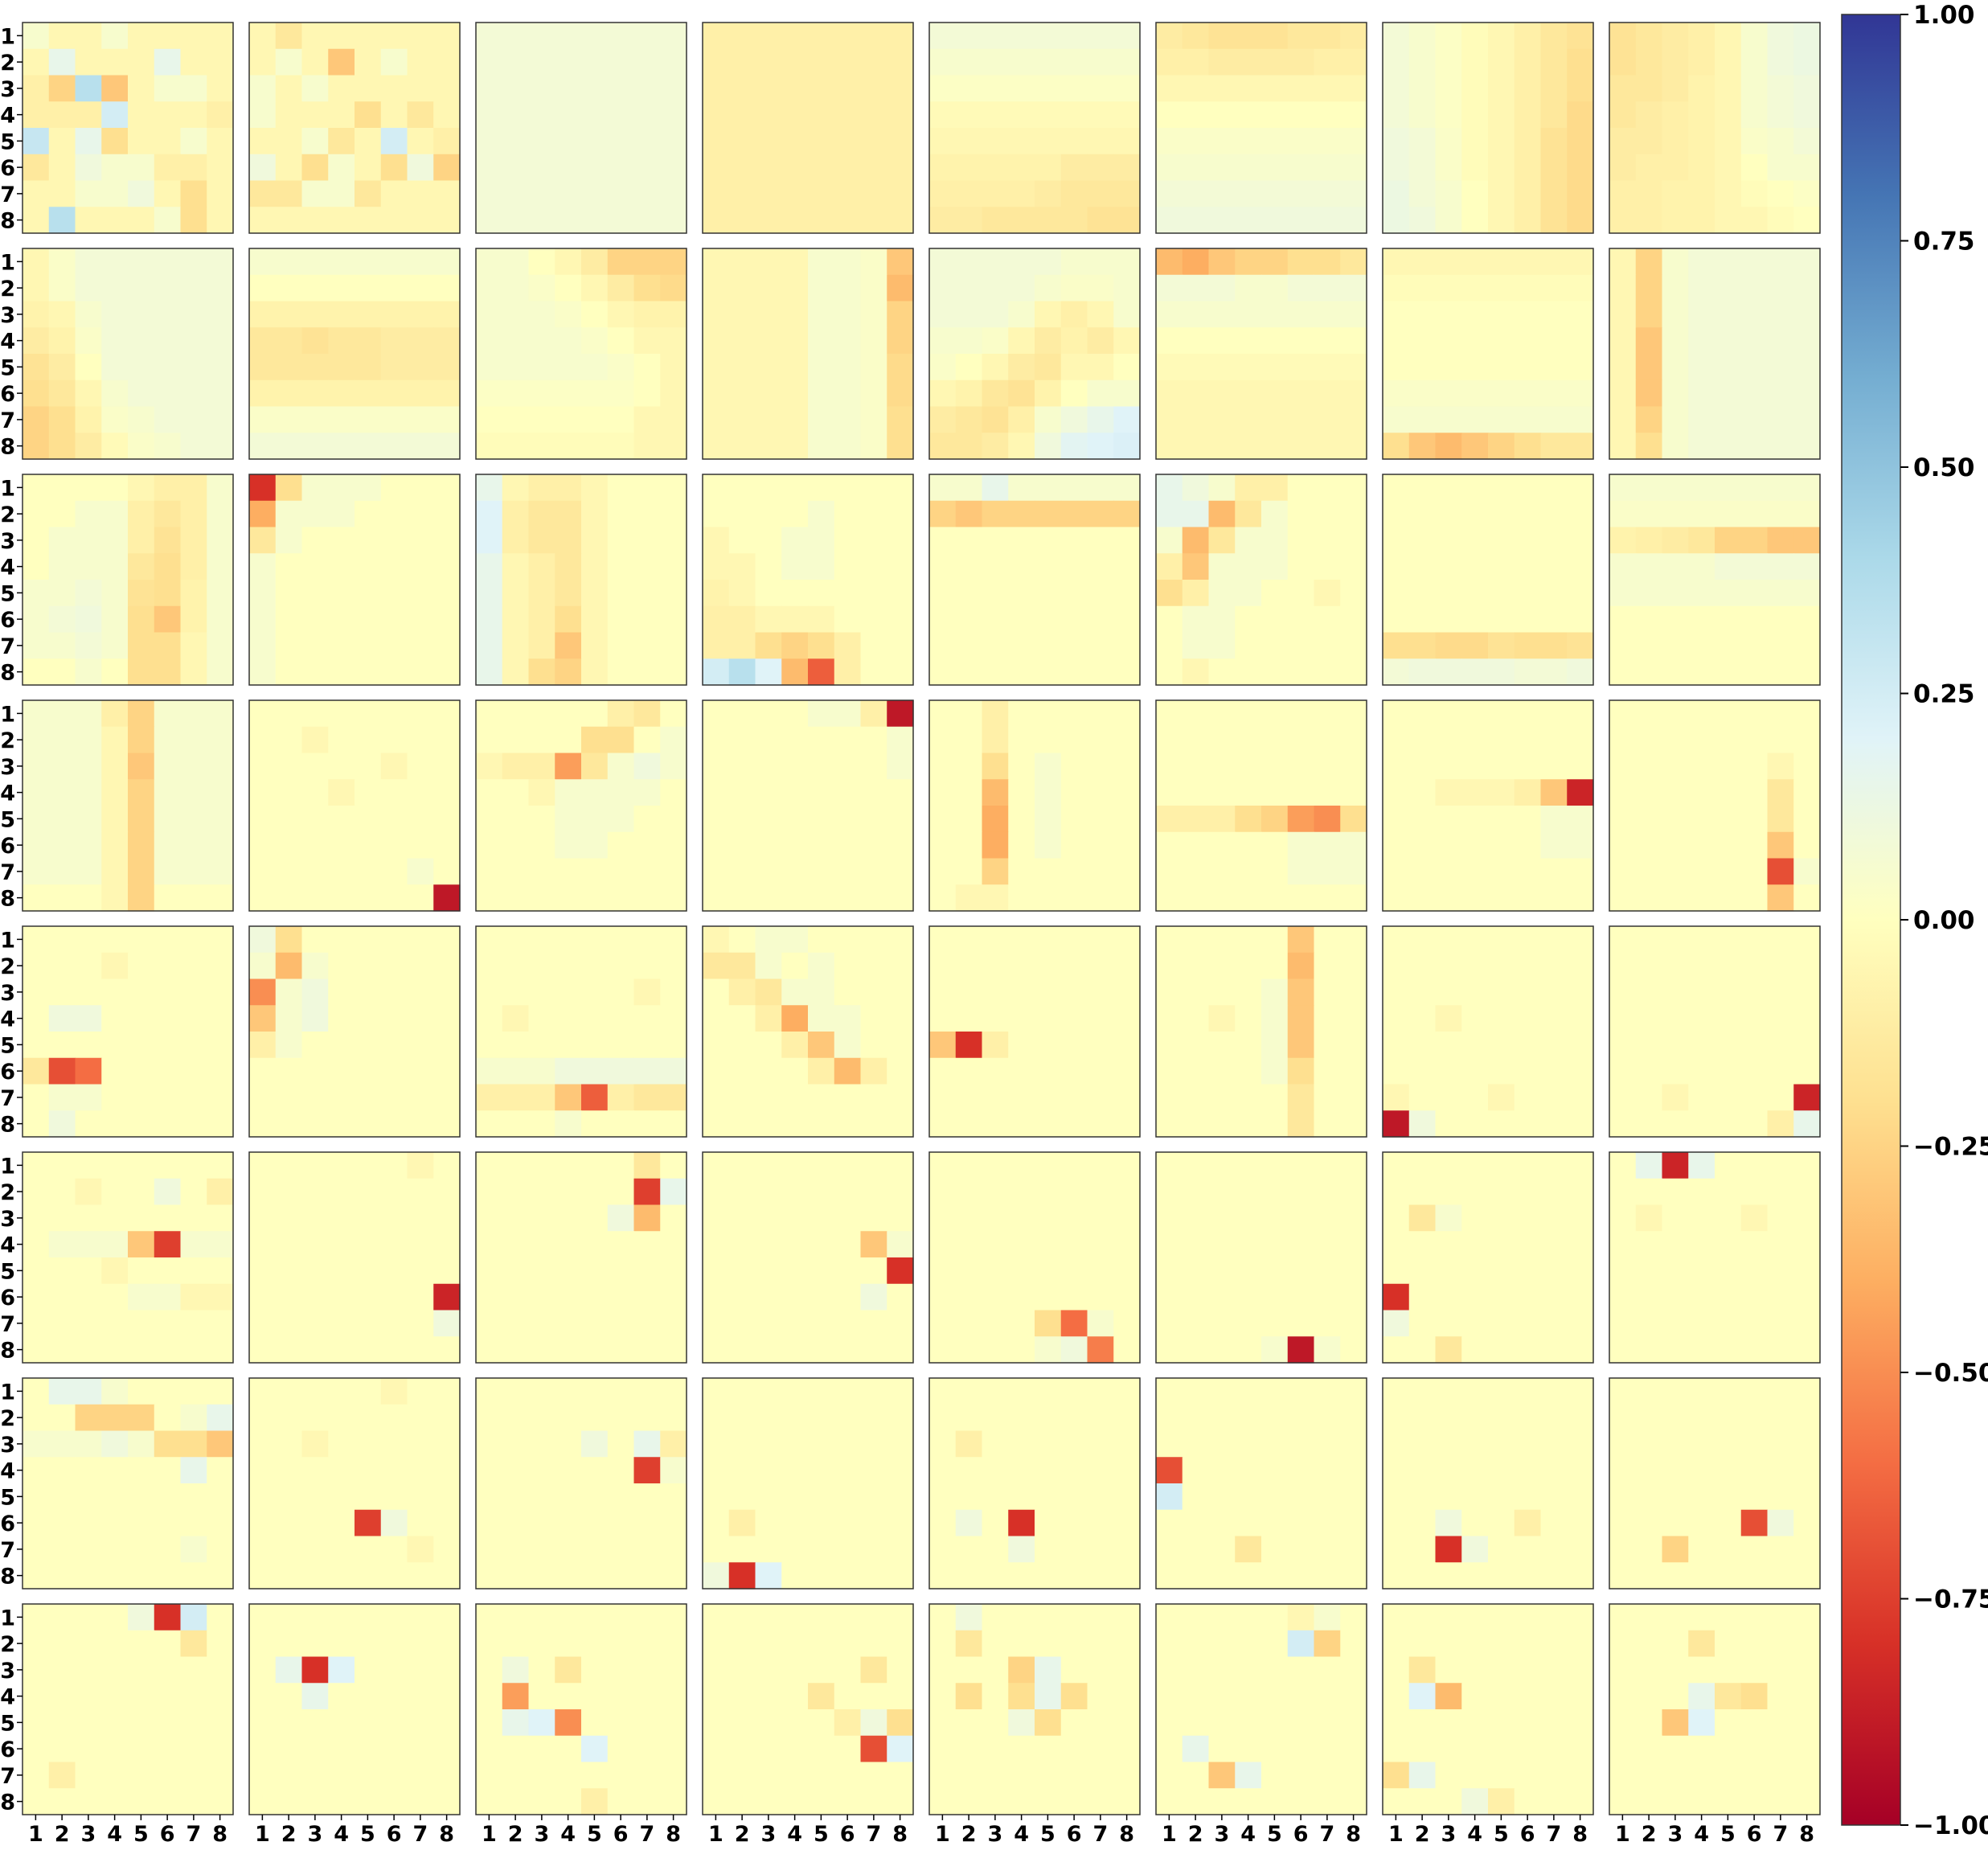 This screenshot has height=1850, width=1988. I want to click on row-tick-label: 3, so click(8, 89).